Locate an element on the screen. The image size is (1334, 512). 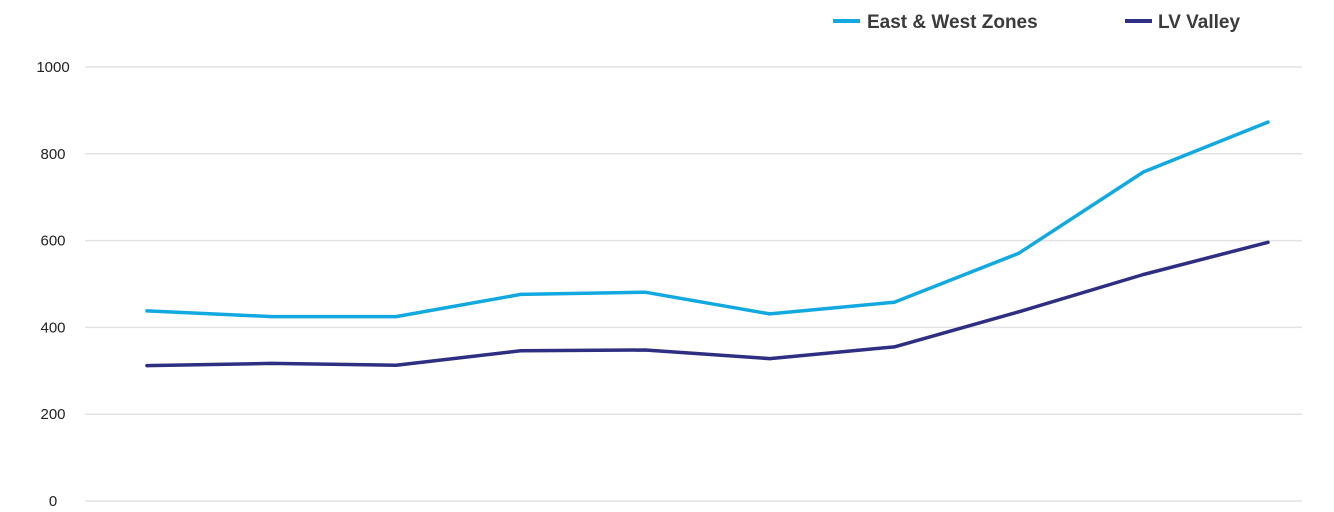
legend-label-lv-valley: LV Valley is located at coordinates (1199, 22).